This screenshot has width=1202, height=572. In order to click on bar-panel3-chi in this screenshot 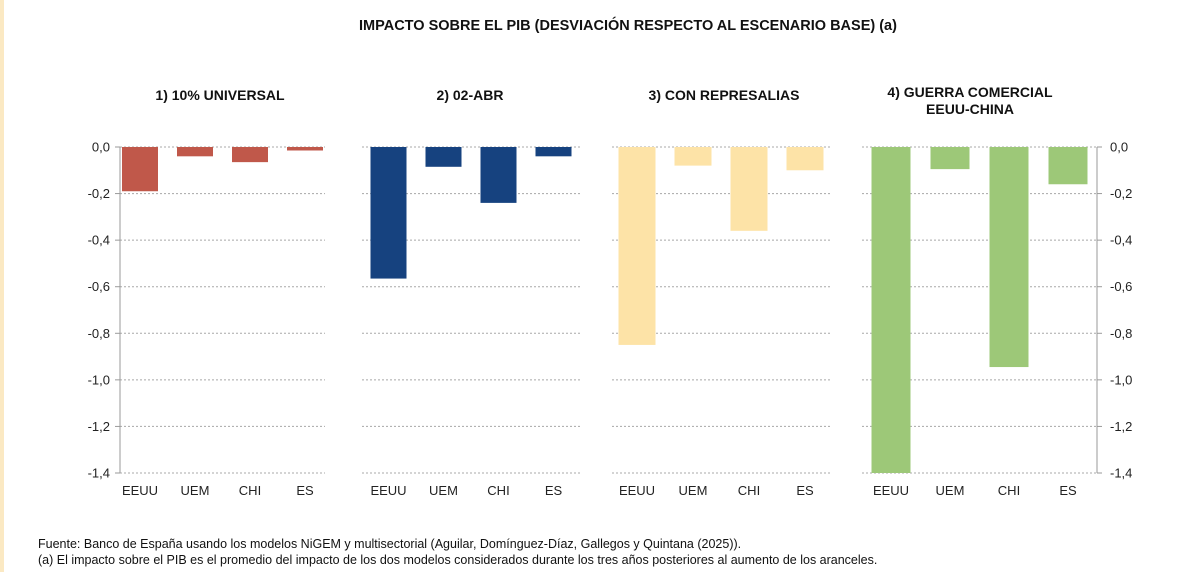, I will do `click(749, 189)`.